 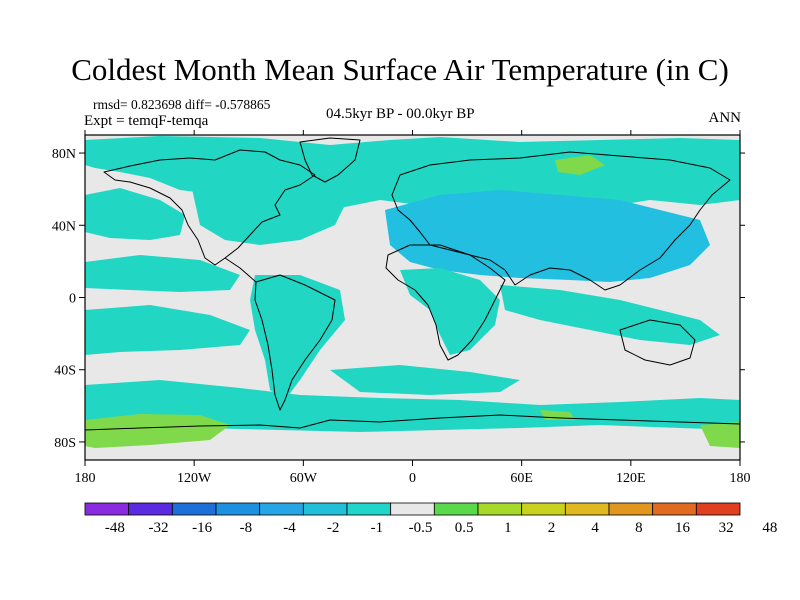 What do you see at coordinates (115, 528) in the screenshot?
I see `colorbar-label: -48` at bounding box center [115, 528].